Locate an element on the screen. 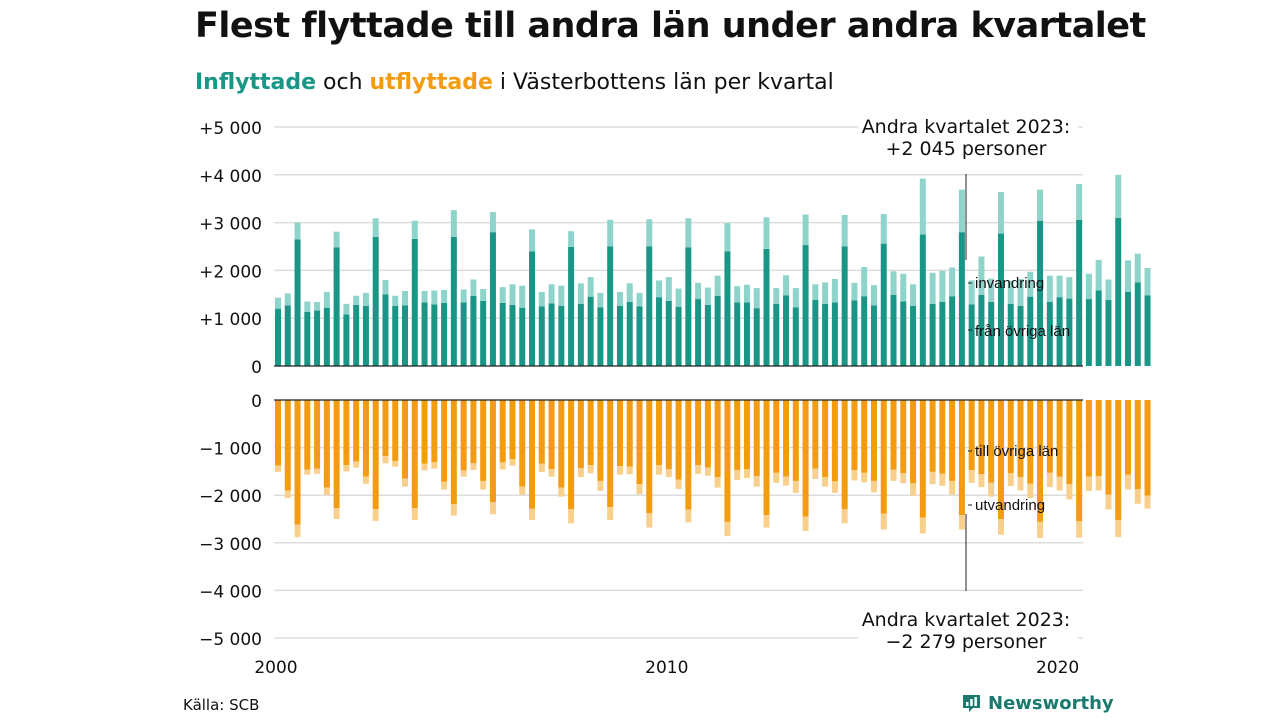  x-tick-label: 2010 is located at coordinates (666, 668).